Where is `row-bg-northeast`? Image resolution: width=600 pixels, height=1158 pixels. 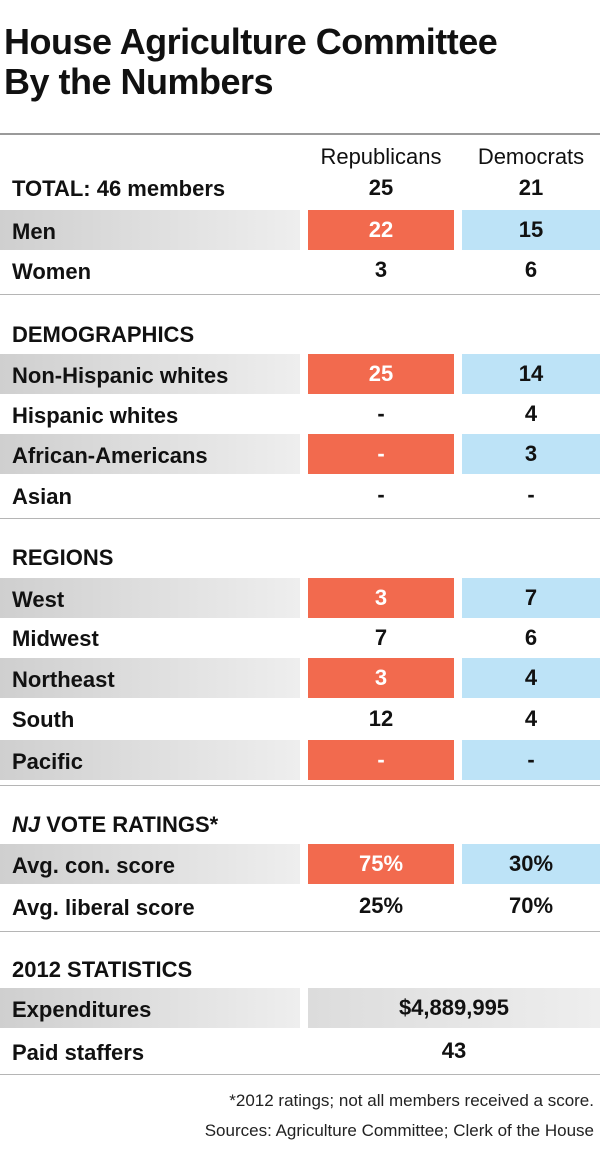
row-bg-northeast is located at coordinates (150, 678).